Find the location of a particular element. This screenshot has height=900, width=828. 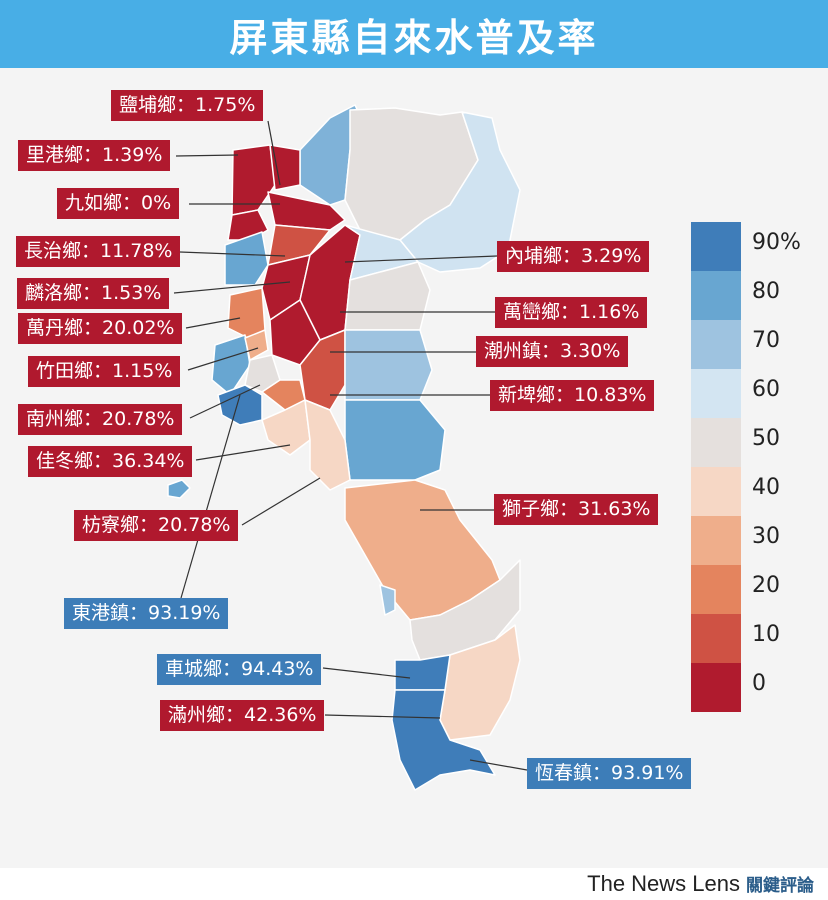

label-changzhi: 長治鄉：11.78% is located at coordinates (98, 251).